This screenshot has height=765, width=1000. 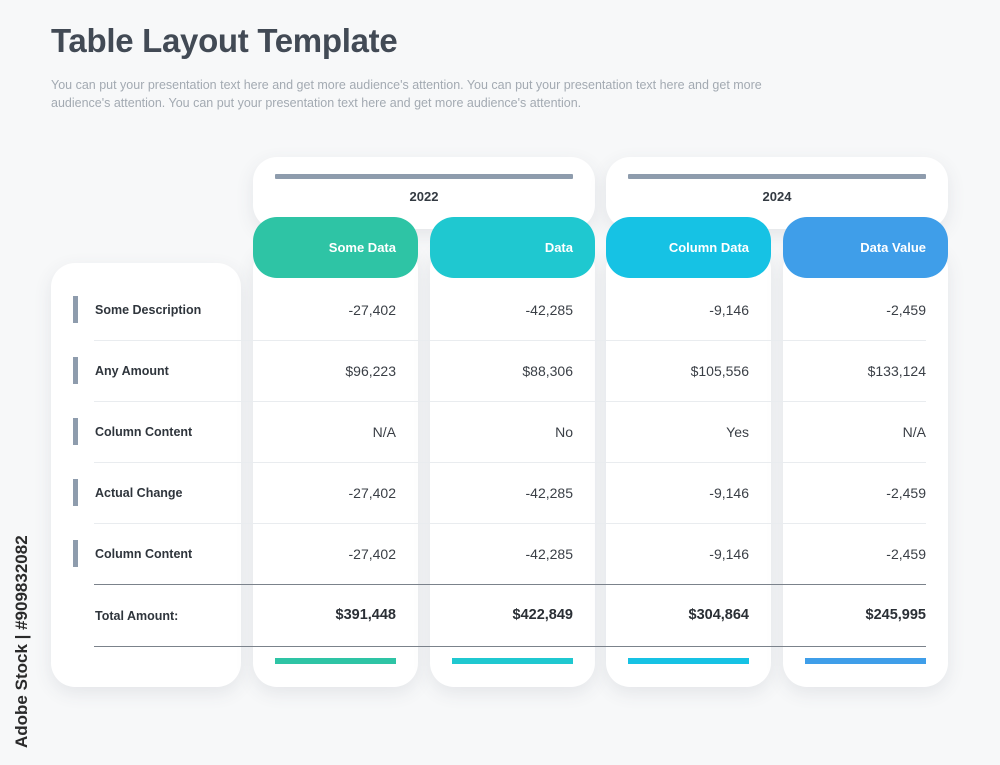 I want to click on total-label: Total Amount:, so click(x=137, y=616).